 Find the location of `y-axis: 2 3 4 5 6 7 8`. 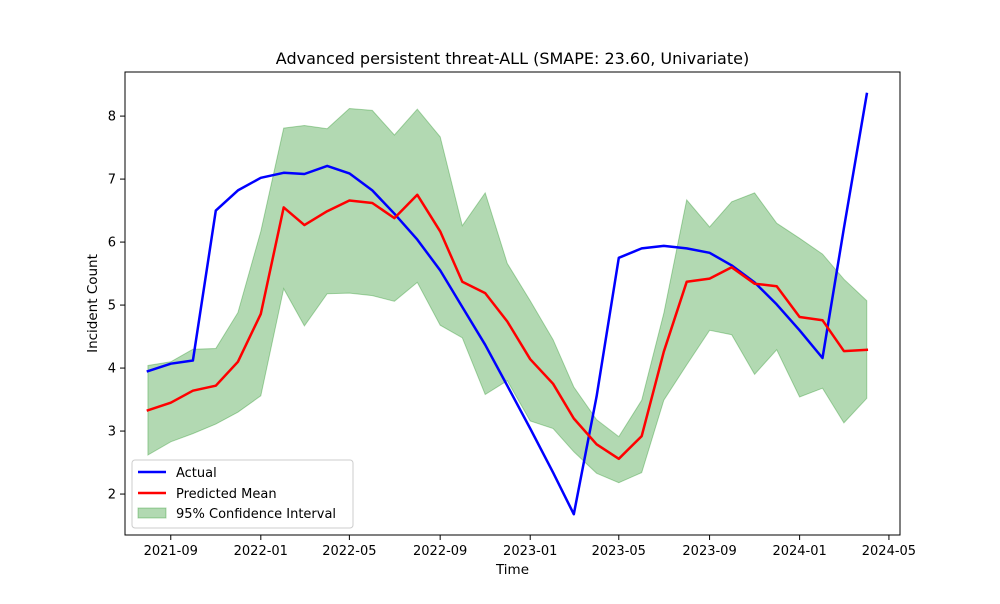

y-axis: 2 3 4 5 6 7 8 is located at coordinates (116, 306).